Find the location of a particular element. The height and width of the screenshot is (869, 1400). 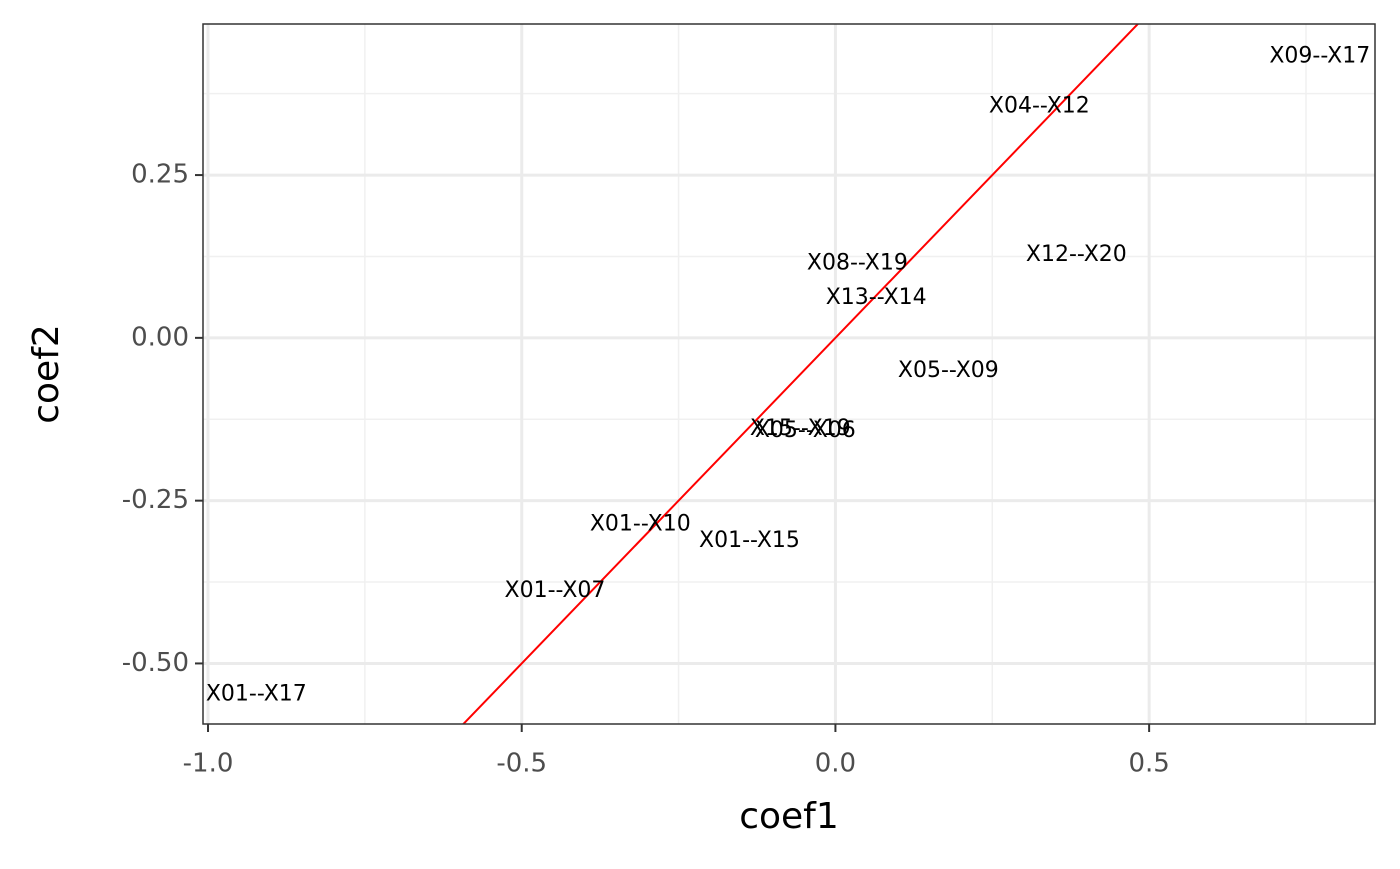

point-label: X12--X20 is located at coordinates (1076, 254).